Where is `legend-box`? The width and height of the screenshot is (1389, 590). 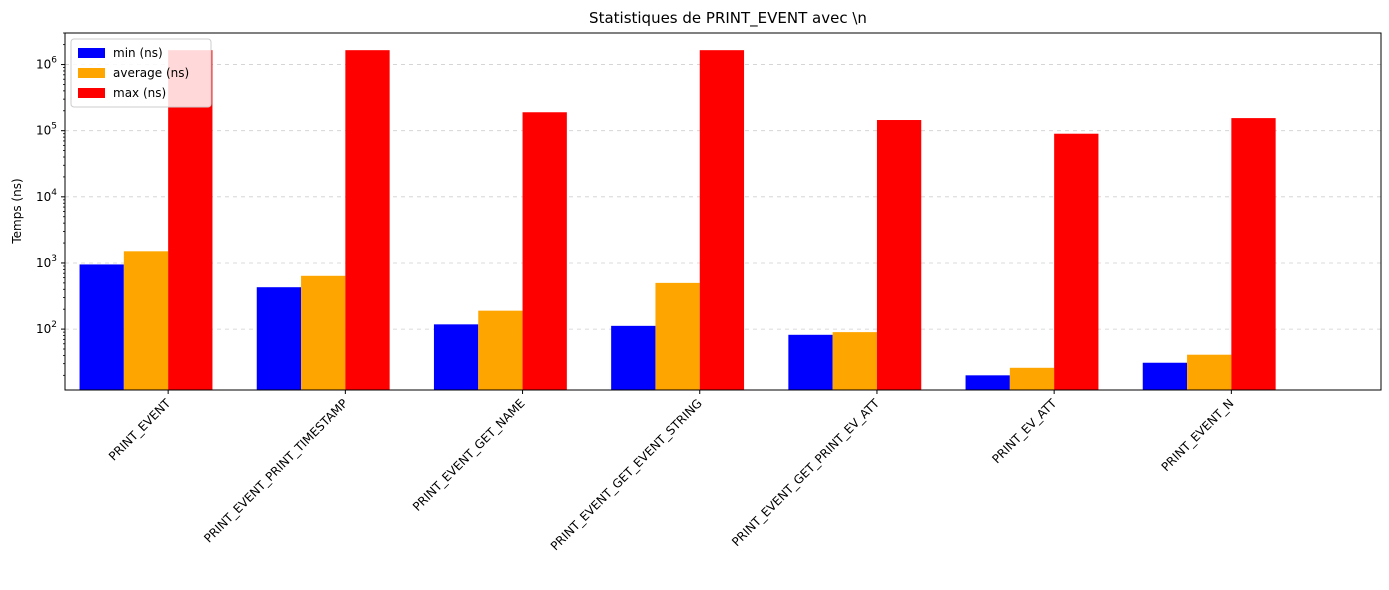 legend-box is located at coordinates (141, 73).